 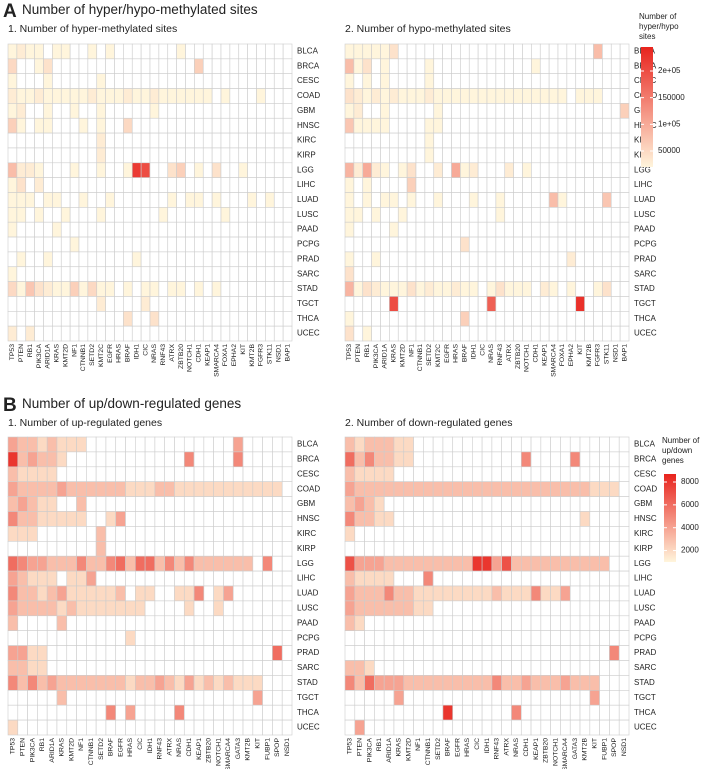 I want to click on row-label: TGCT, so click(x=308, y=303).